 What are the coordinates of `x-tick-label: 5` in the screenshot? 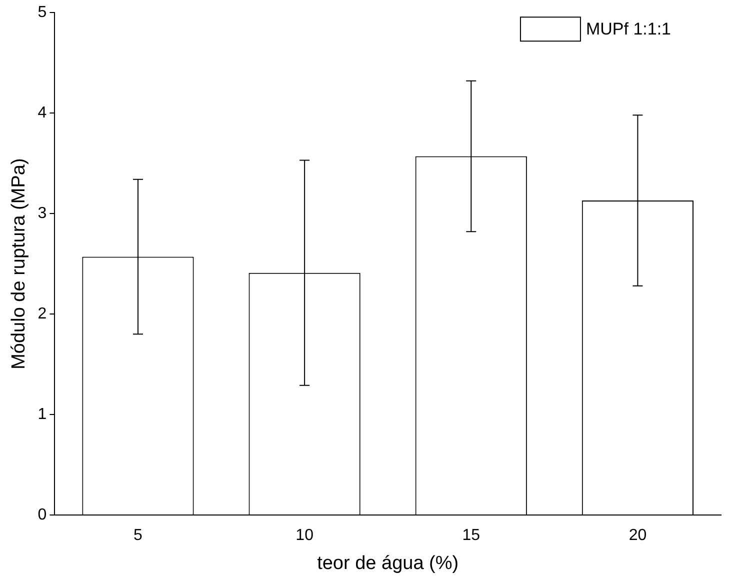 It's located at (138, 535).